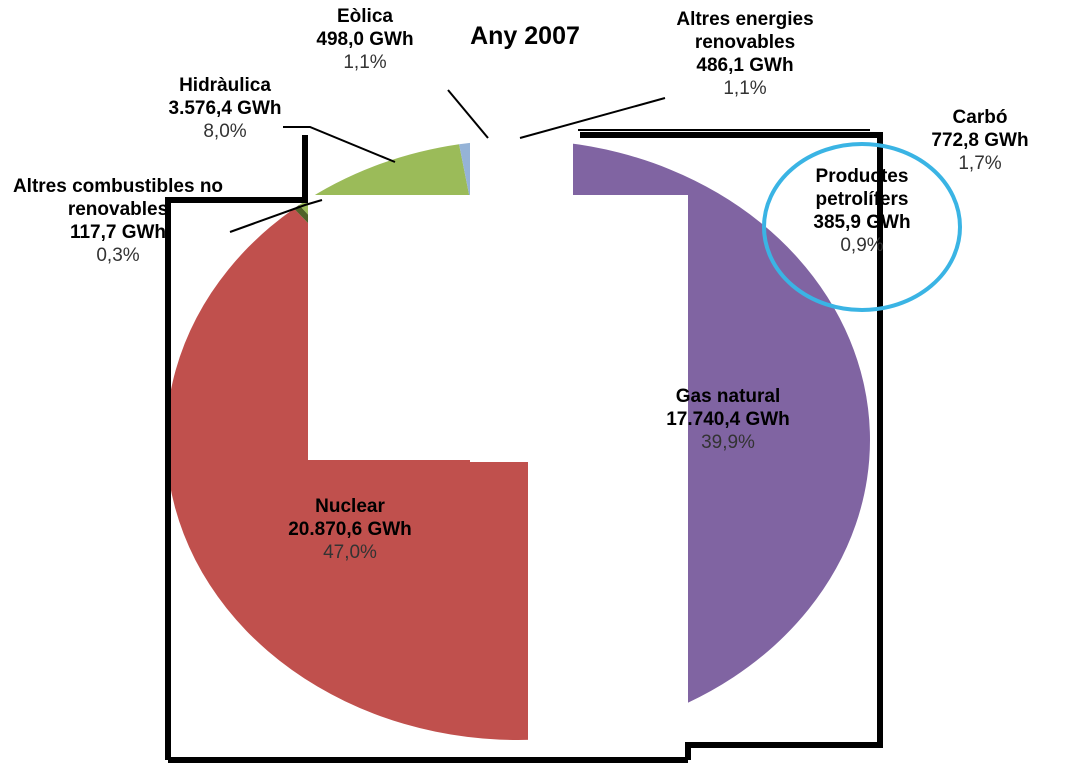  Describe the element at coordinates (745, 31) in the screenshot. I see `slice-name: Altres energies renovables` at that location.